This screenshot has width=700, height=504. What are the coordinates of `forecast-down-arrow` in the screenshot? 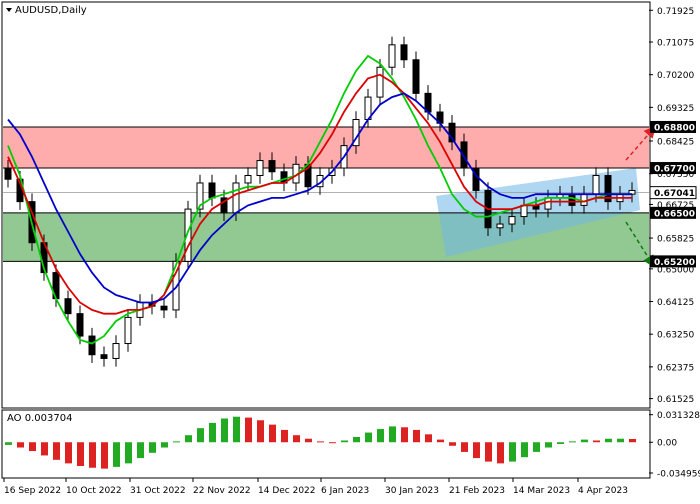 It's located at (640, 244).